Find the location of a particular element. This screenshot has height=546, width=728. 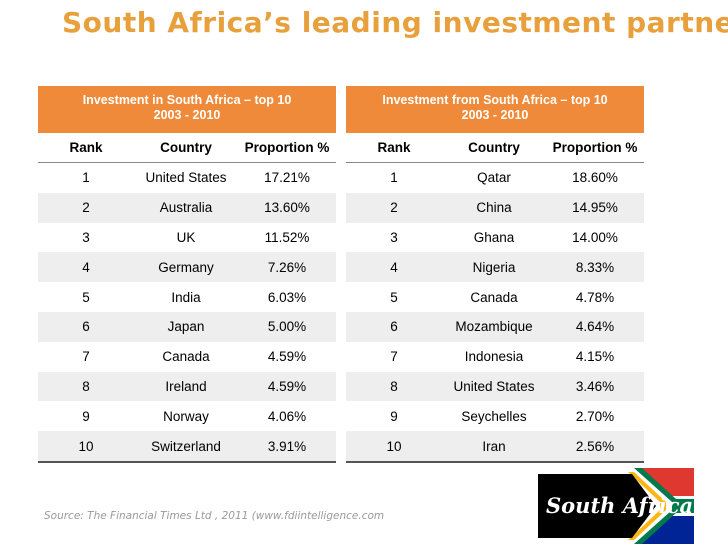

proportion-cell: 5.00% is located at coordinates (287, 327).